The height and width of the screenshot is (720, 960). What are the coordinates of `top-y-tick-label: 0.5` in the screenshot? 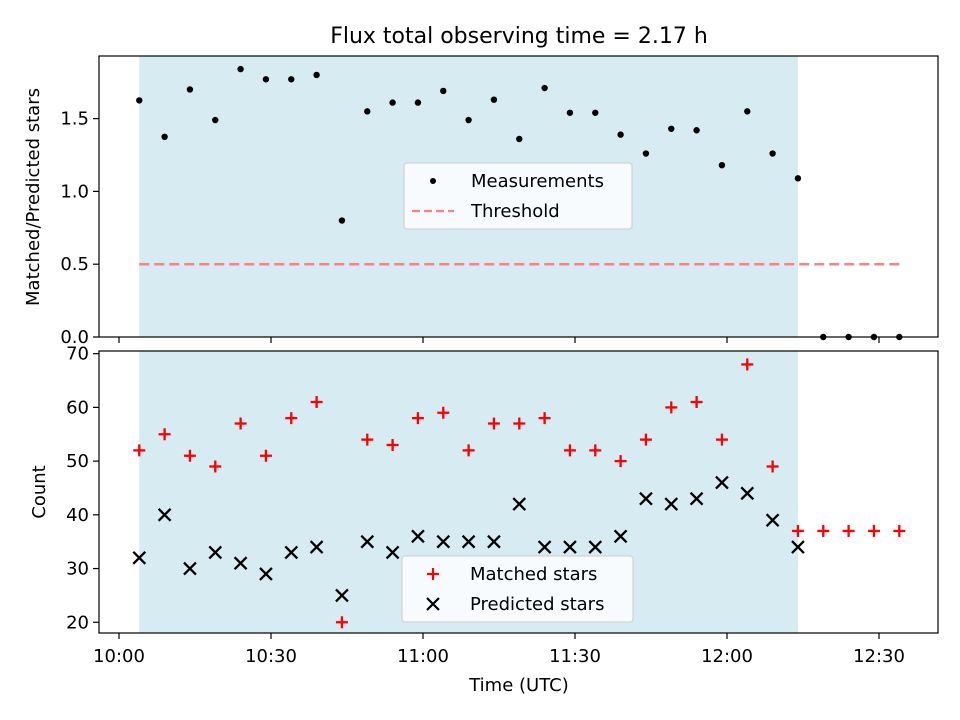 It's located at (74, 264).